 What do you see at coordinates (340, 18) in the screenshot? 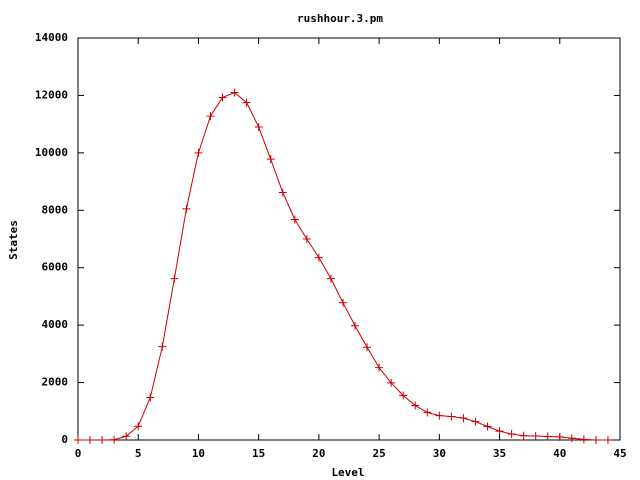
I see `chart-title: rushhour.3.pm` at bounding box center [340, 18].